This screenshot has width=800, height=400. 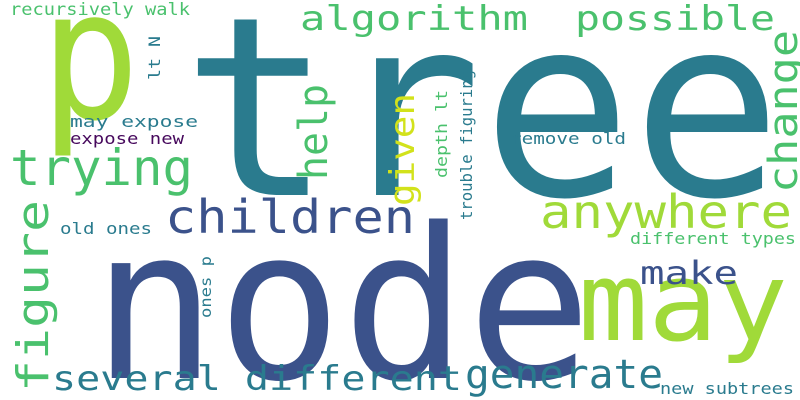 What do you see at coordinates (675, 19) in the screenshot?
I see `word-possible: possible` at bounding box center [675, 19].